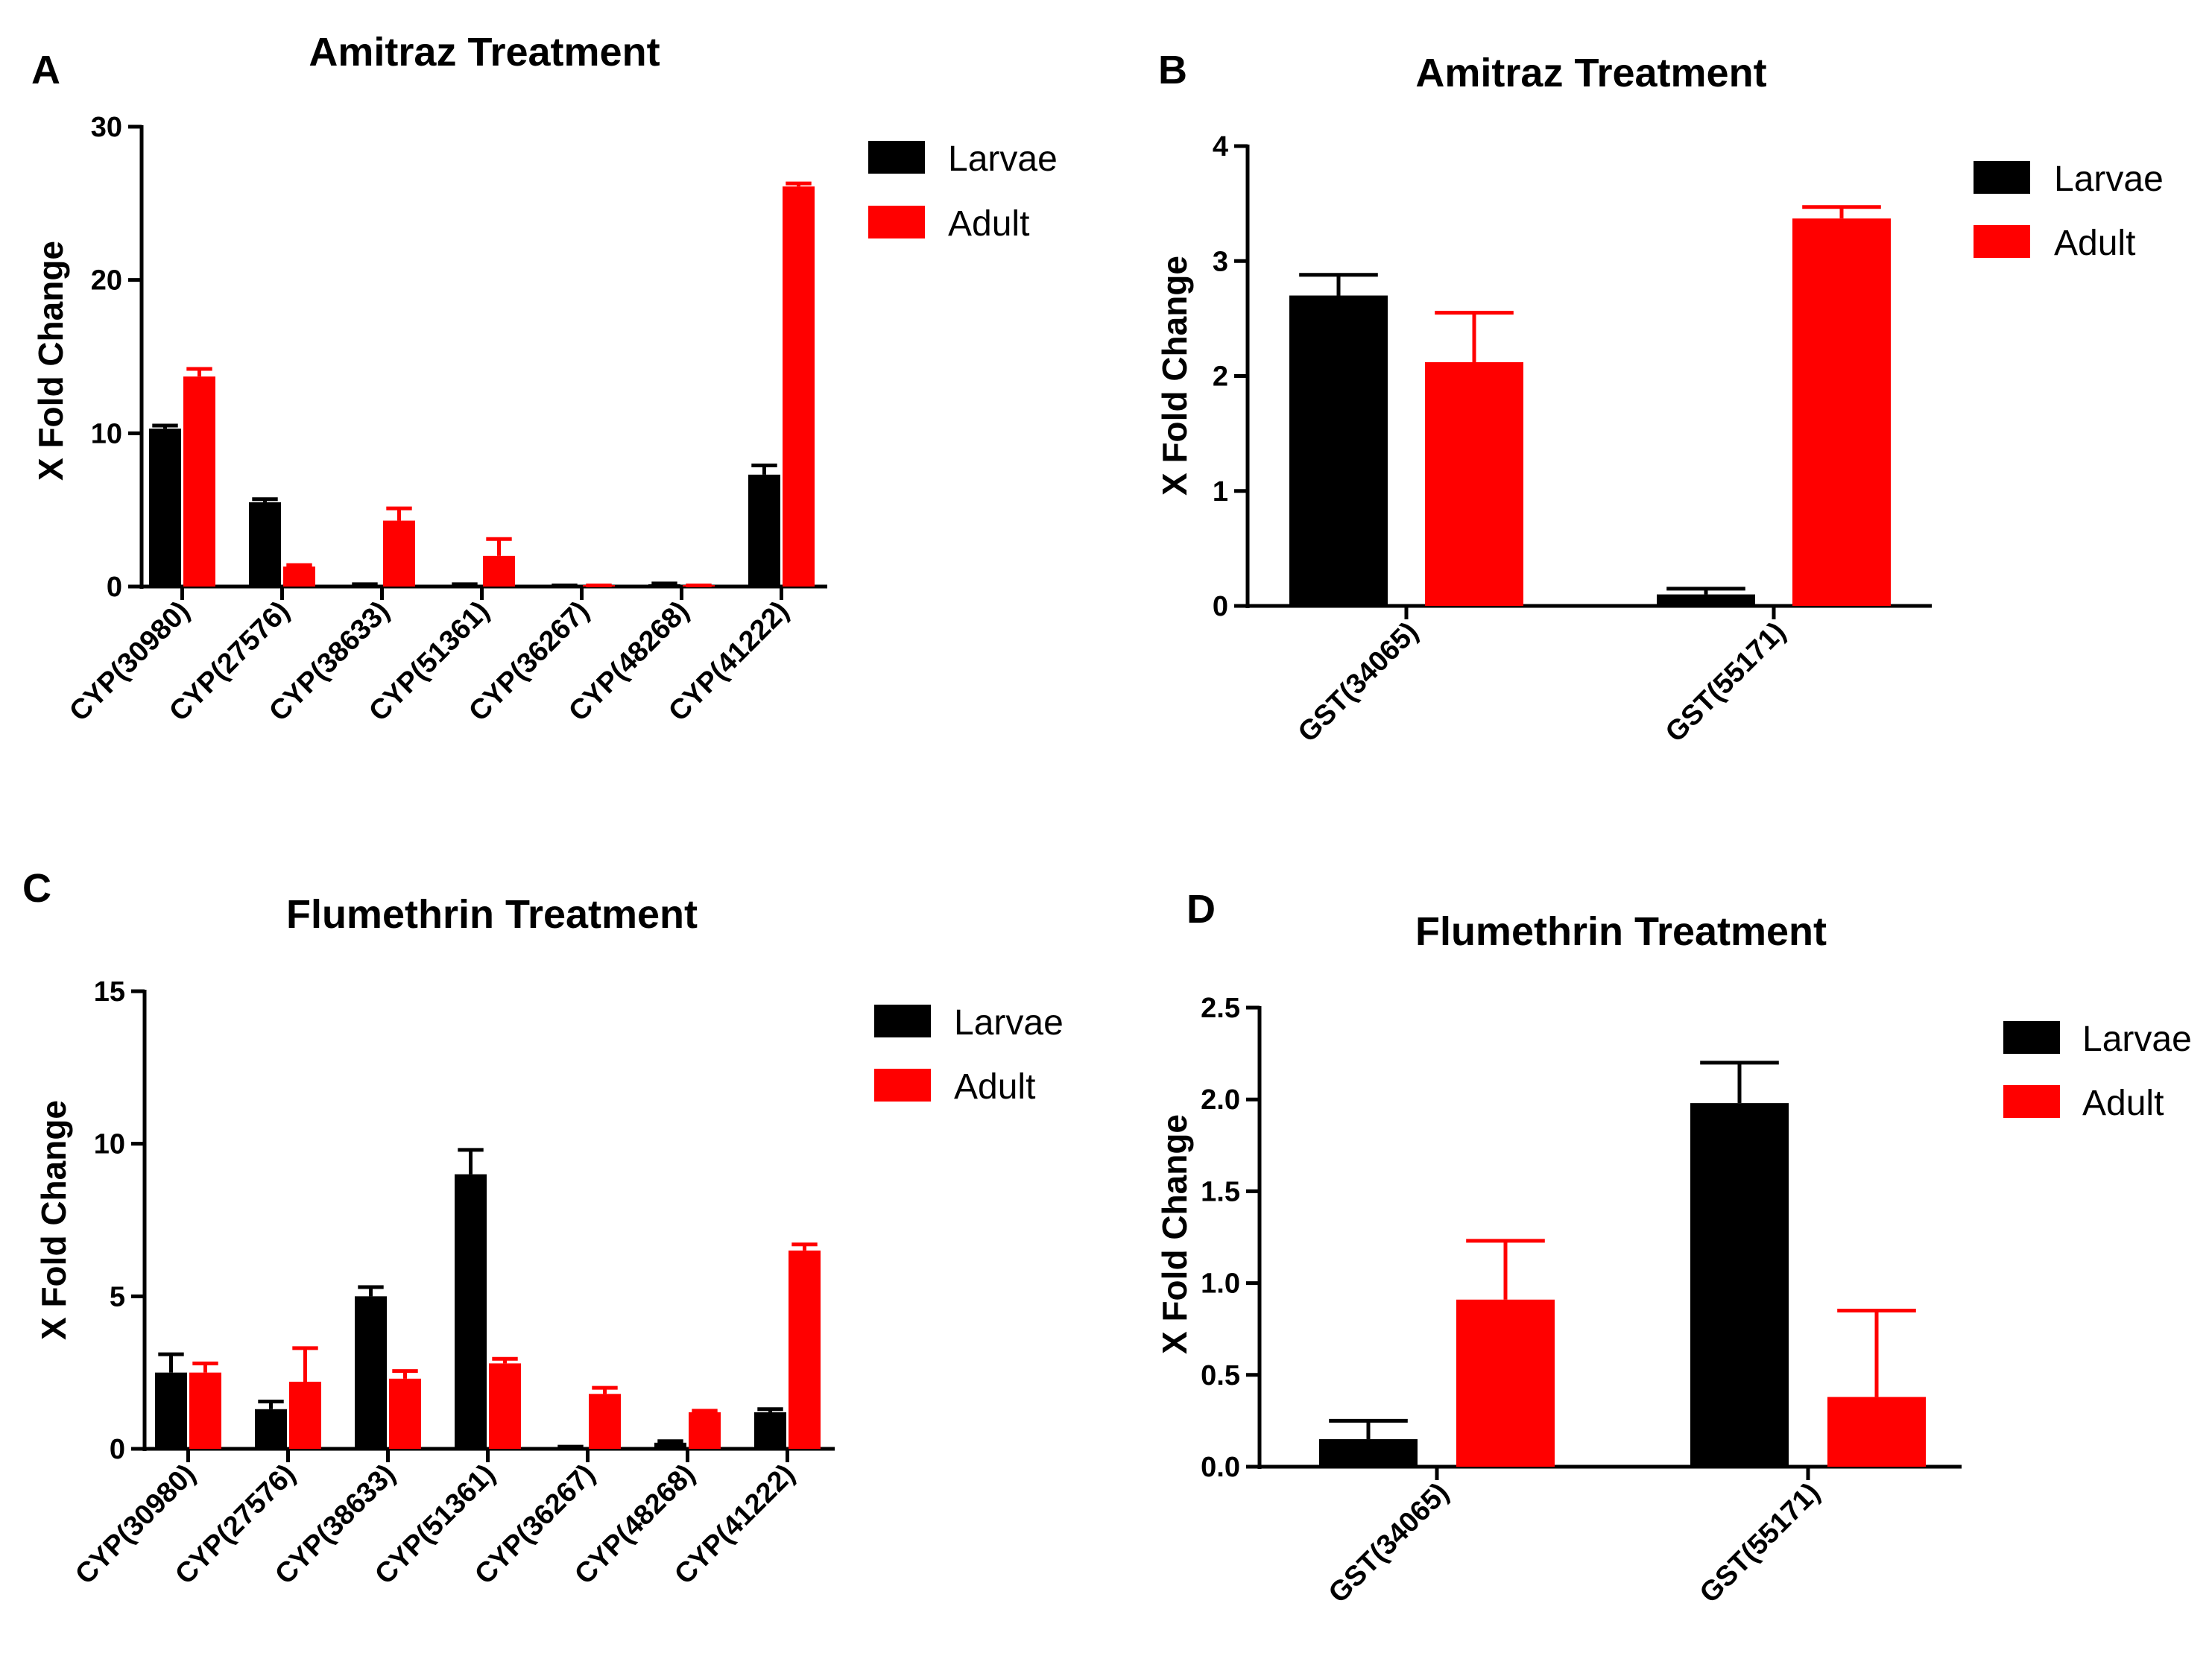 The image size is (2212, 1659). Describe the element at coordinates (117, 1296) in the screenshot. I see `y-tick-label: 5` at that location.